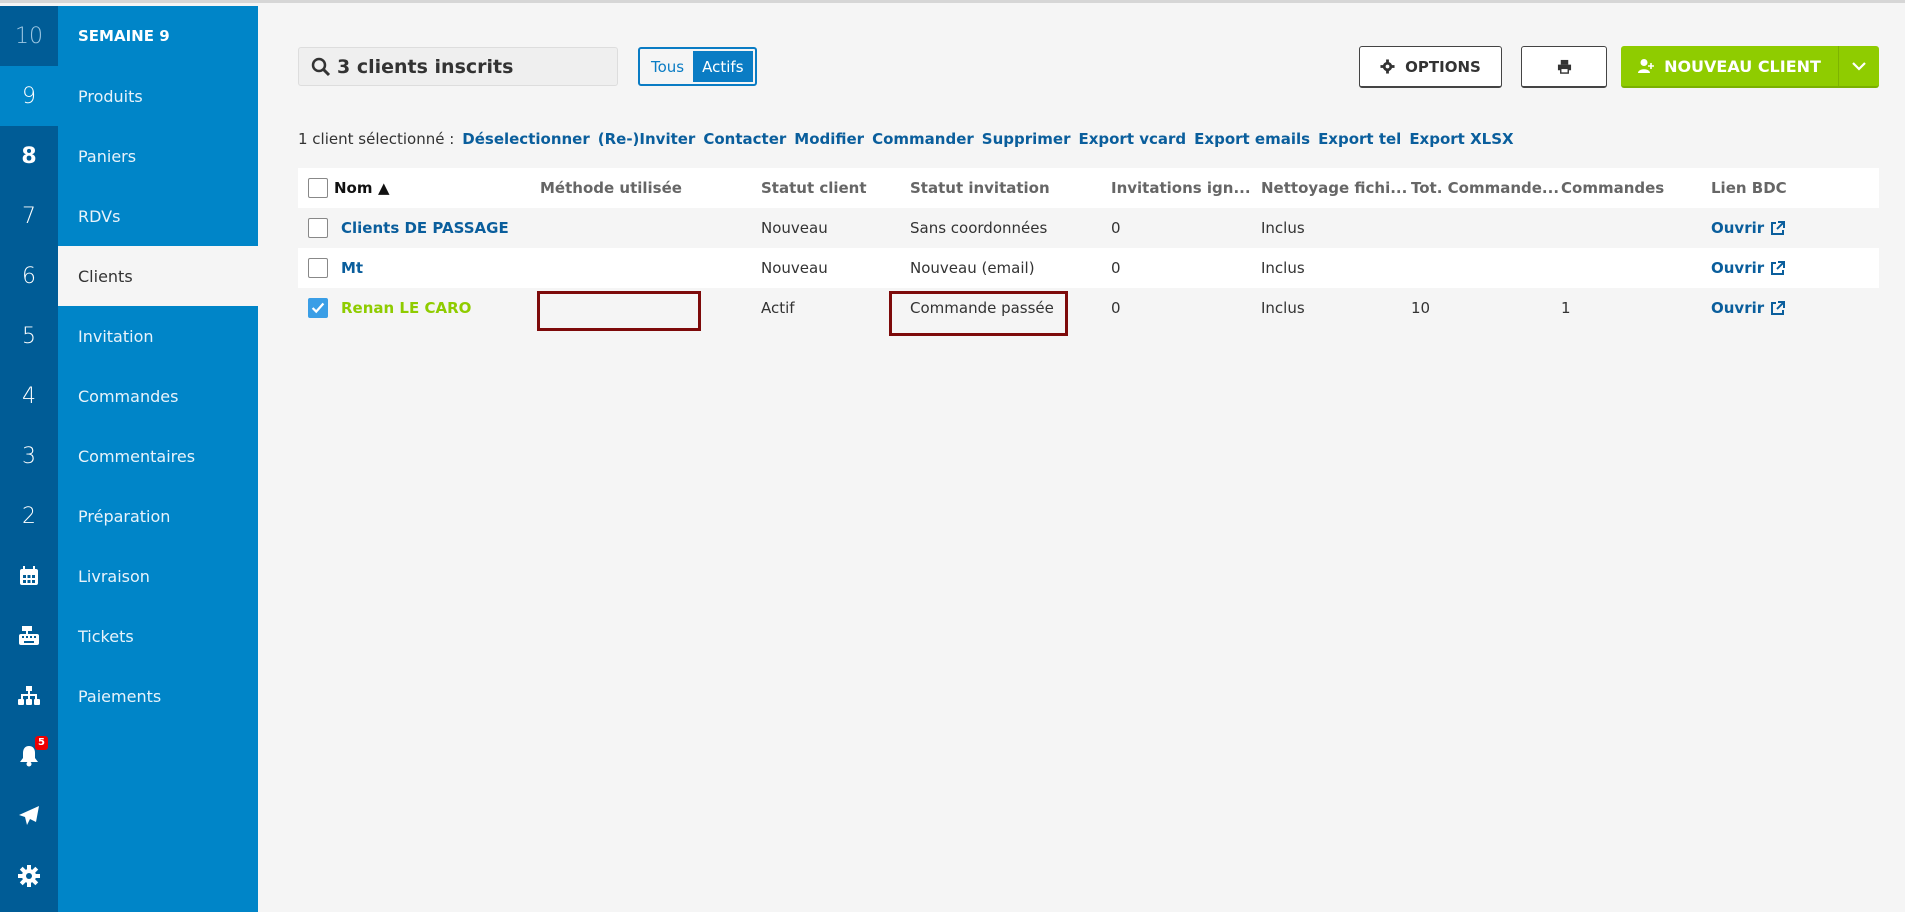  What do you see at coordinates (619, 311) in the screenshot?
I see `highlight-box-method` at bounding box center [619, 311].